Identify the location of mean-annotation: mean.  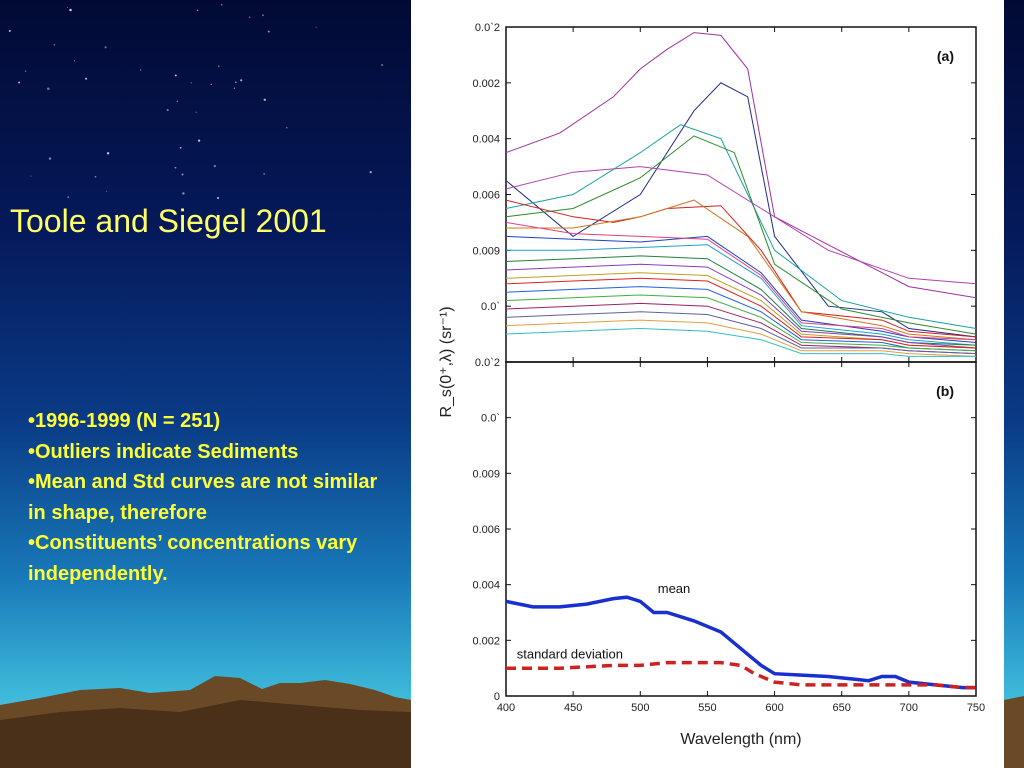
(674, 588).